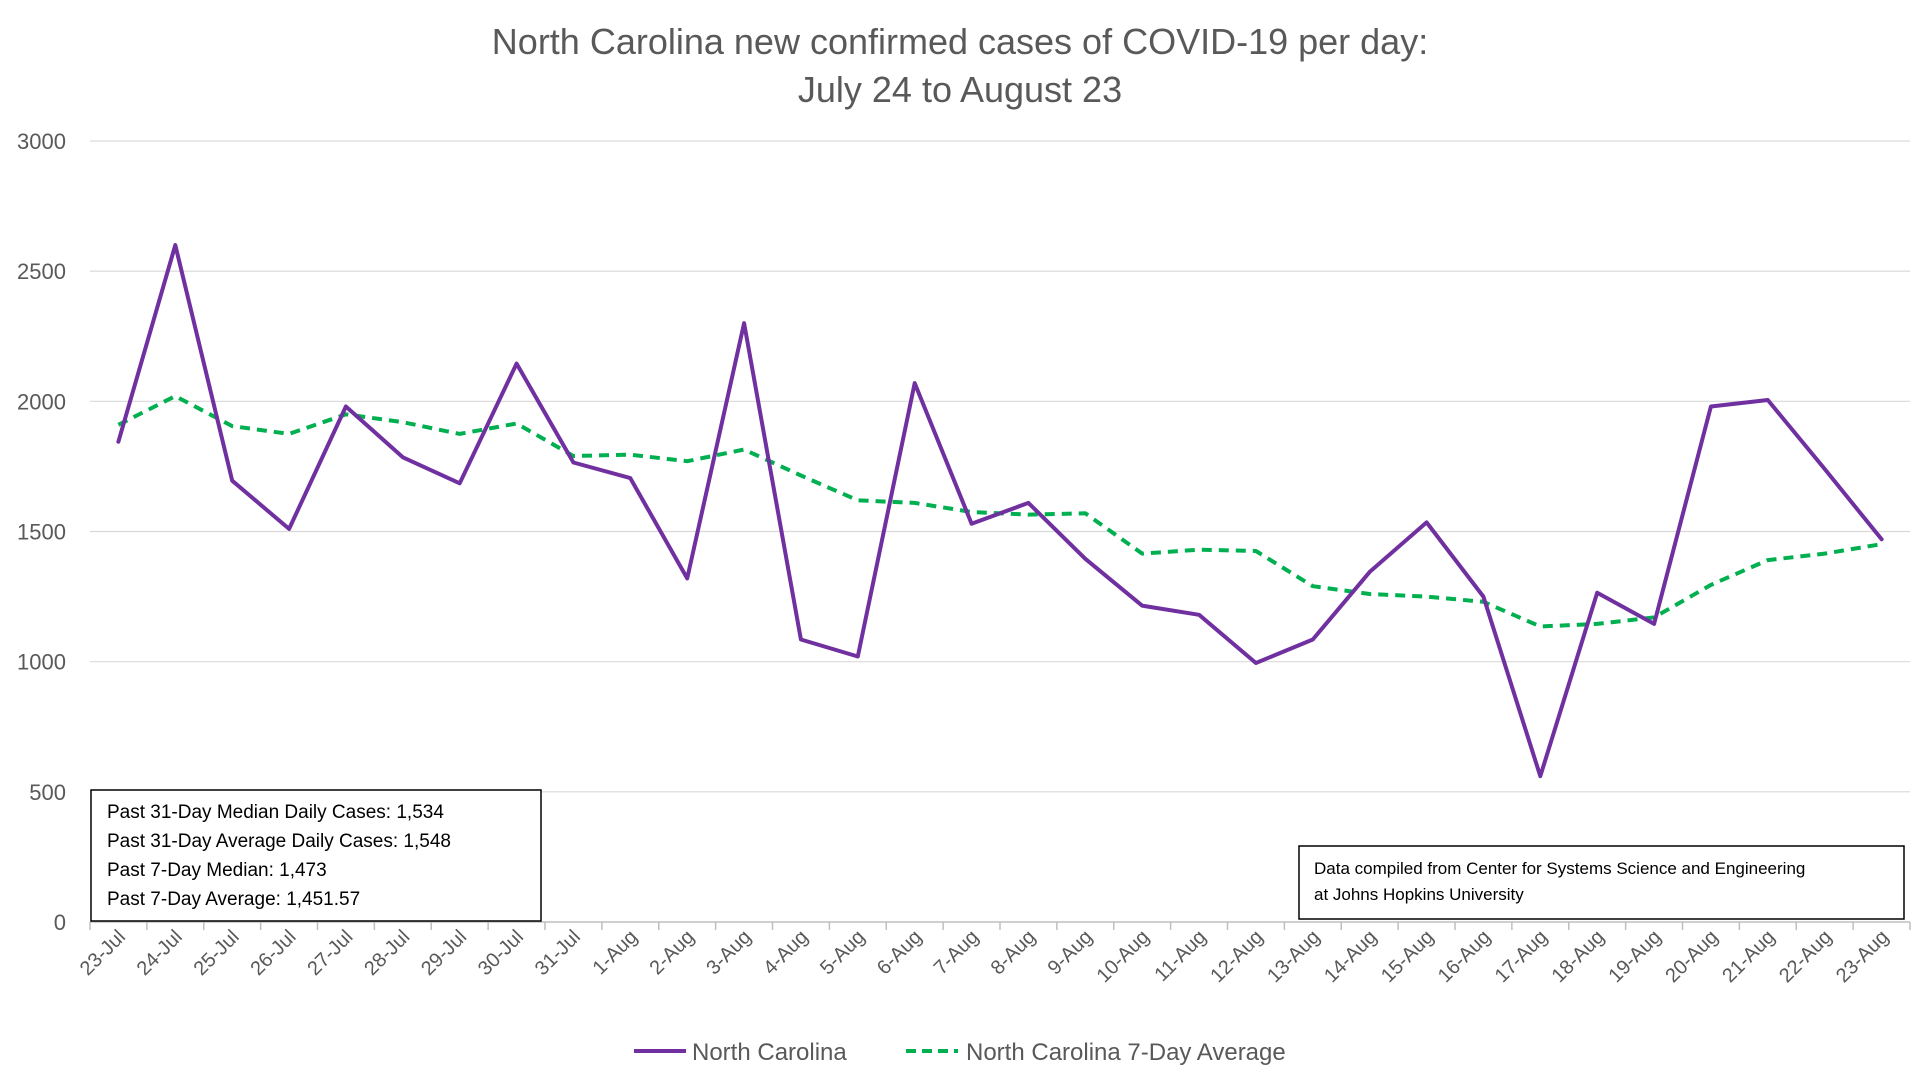 This screenshot has height=1080, width=1920. Describe the element at coordinates (1350, 956) in the screenshot. I see `x-tick-label: 14-Aug` at that location.